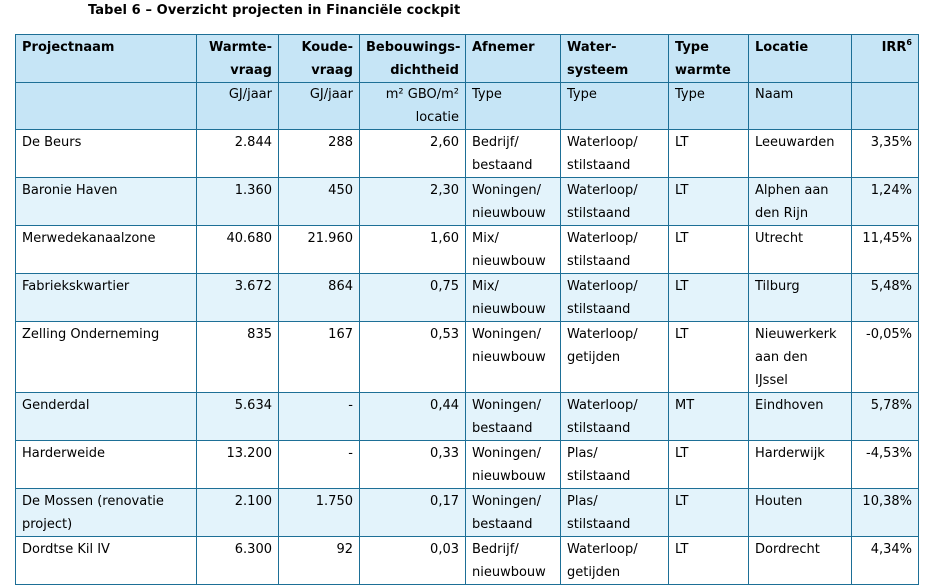 Image resolution: width=934 pixels, height=585 pixels. Describe the element at coordinates (412, 201) in the screenshot. I see `cell-bebouwingsdichtheid: 2,30` at that location.